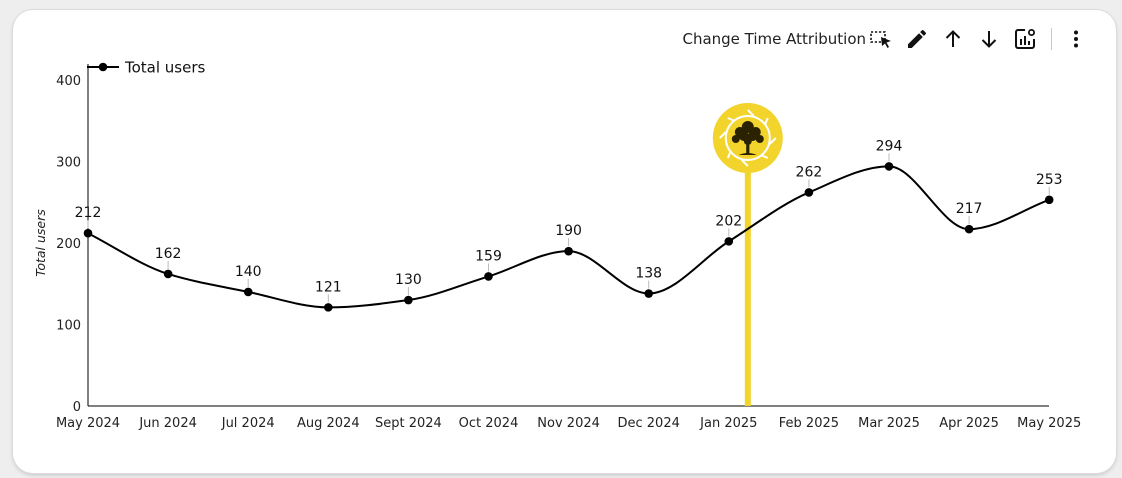 The width and height of the screenshot is (1122, 478). Describe the element at coordinates (953, 39) in the screenshot. I see `arrow-up-icon` at that location.